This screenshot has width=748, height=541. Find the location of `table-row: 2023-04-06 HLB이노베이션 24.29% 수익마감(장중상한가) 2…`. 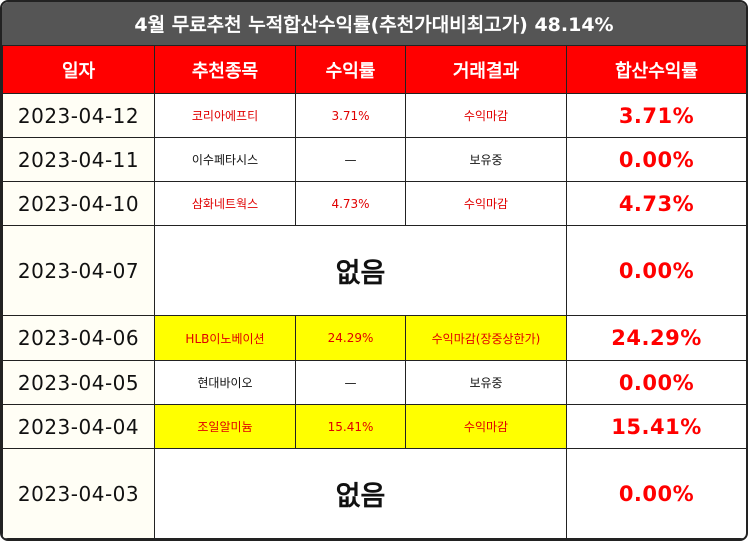

table-row: 2023-04-06 HLB이노베이션 24.29% 수익마감(장중상한가) 2… is located at coordinates (374, 338).